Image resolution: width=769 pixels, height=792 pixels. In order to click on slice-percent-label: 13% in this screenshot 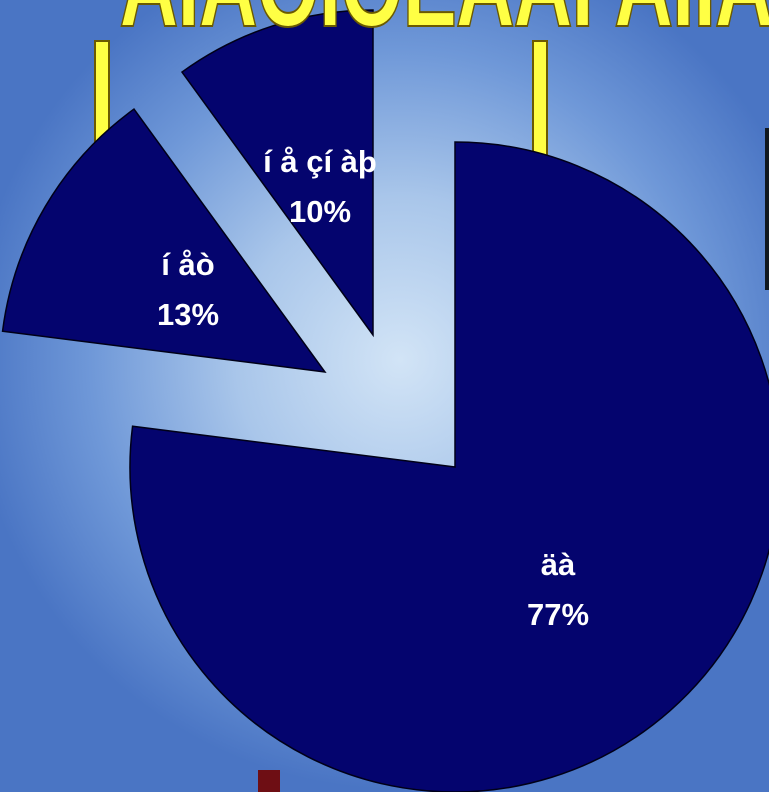, I will do `click(188, 314)`.